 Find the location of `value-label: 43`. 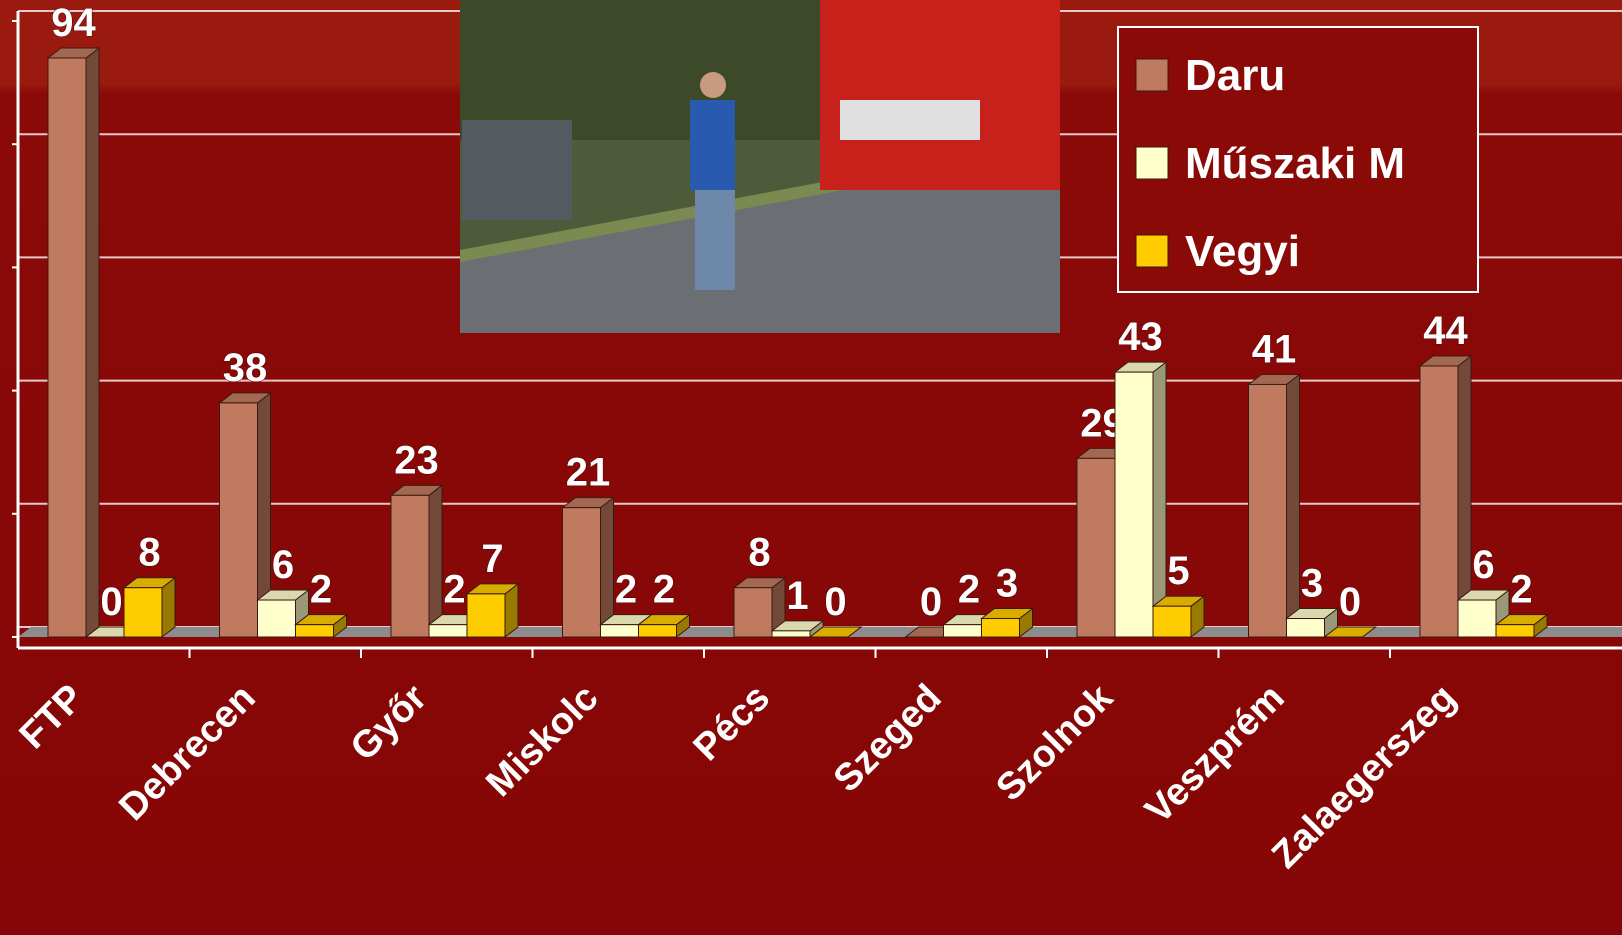

value-label: 43 is located at coordinates (1140, 337).